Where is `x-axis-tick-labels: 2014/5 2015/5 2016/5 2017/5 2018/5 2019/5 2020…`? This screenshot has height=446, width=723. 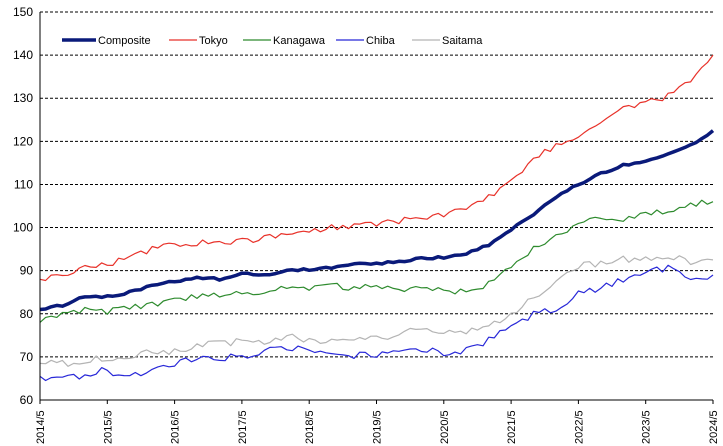
x-axis-tick-labels: 2014/5 2015/5 2016/5 2017/5 2018/5 2019/5 2020… is located at coordinates (377, 427).